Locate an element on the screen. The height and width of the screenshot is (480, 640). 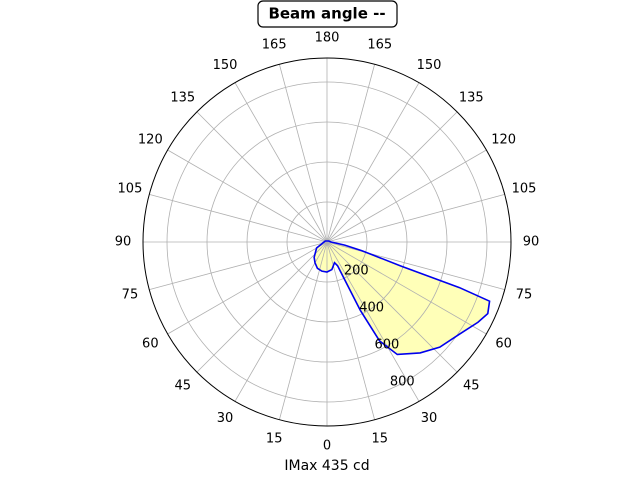
radial-tick-label: 800 is located at coordinates (402, 381).